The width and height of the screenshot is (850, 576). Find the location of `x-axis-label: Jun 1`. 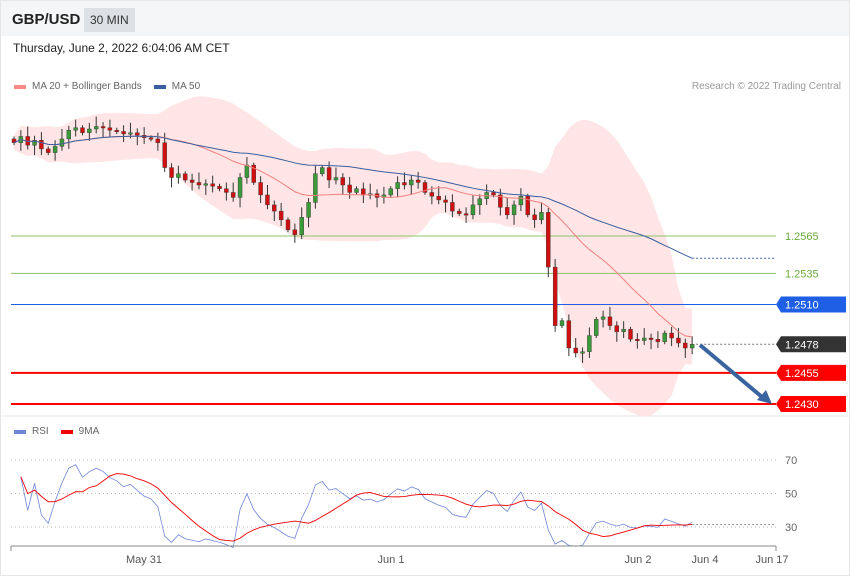

x-axis-label: Jun 1 is located at coordinates (391, 560).